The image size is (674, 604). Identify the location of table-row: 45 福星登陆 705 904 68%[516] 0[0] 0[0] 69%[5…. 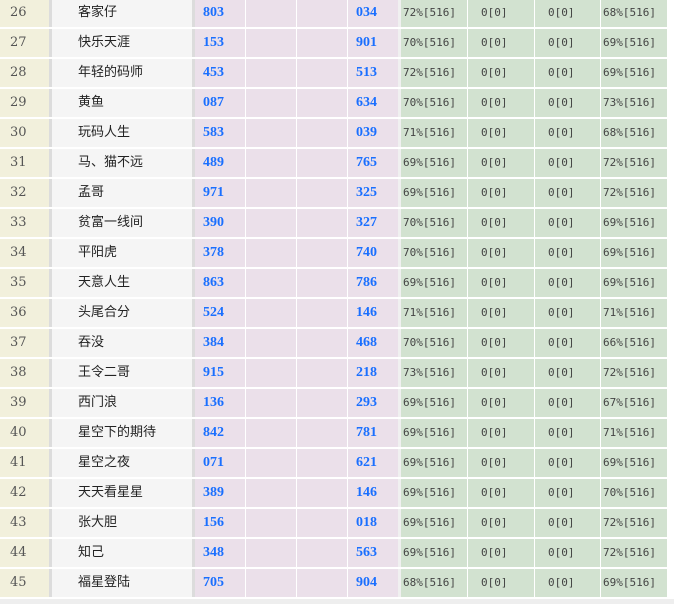
(337, 584).